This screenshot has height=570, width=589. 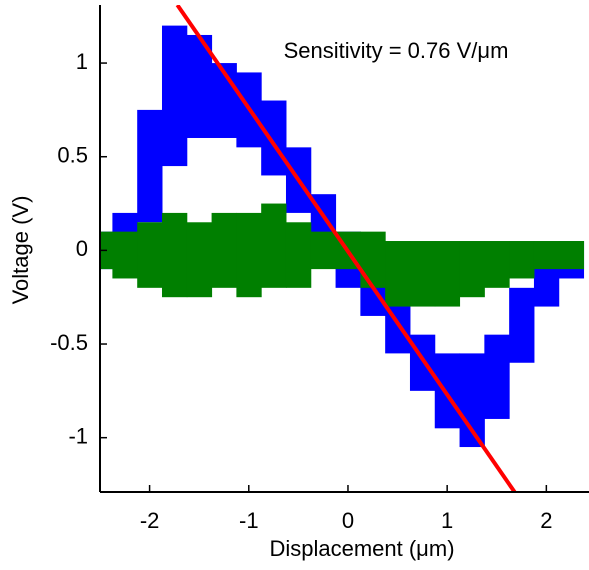 I want to click on x-tick-label: 2, so click(x=546, y=520).